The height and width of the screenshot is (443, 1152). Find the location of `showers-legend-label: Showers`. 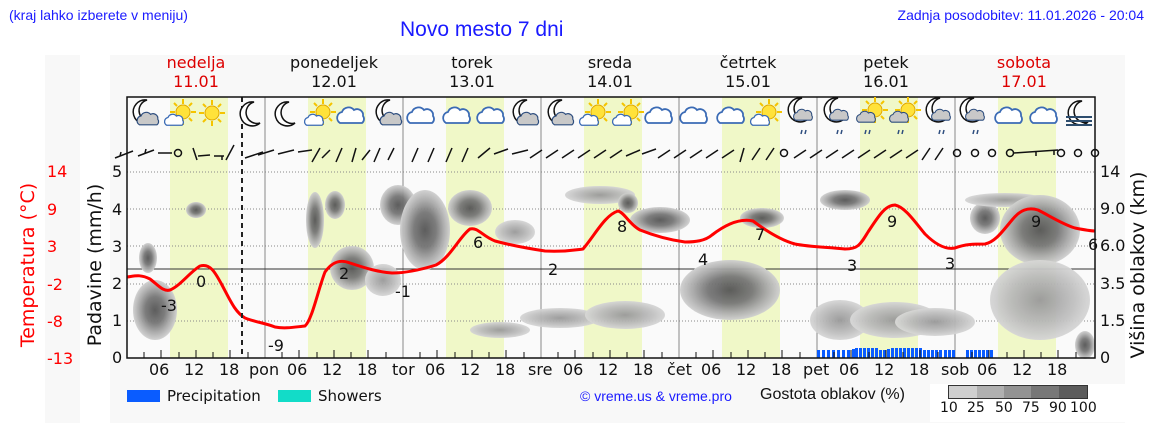

showers-legend-label: Showers is located at coordinates (350, 396).